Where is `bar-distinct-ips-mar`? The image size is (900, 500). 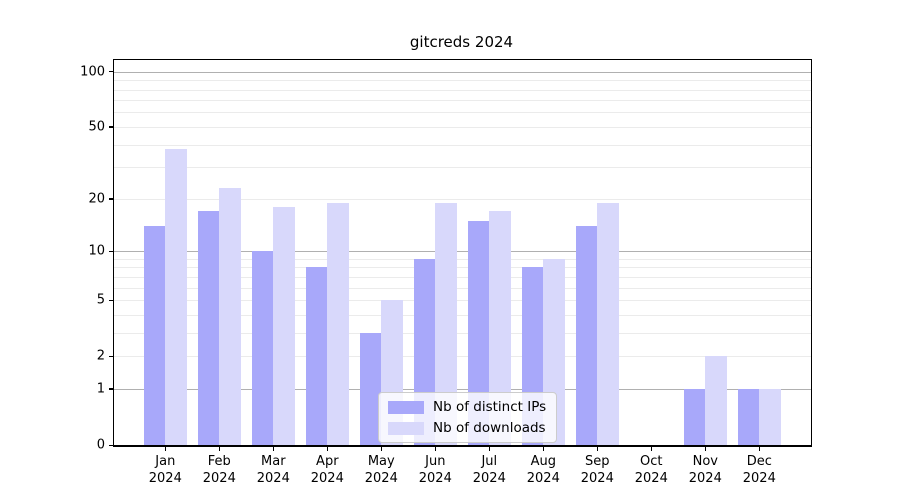
bar-distinct-ips-mar is located at coordinates (262, 348).